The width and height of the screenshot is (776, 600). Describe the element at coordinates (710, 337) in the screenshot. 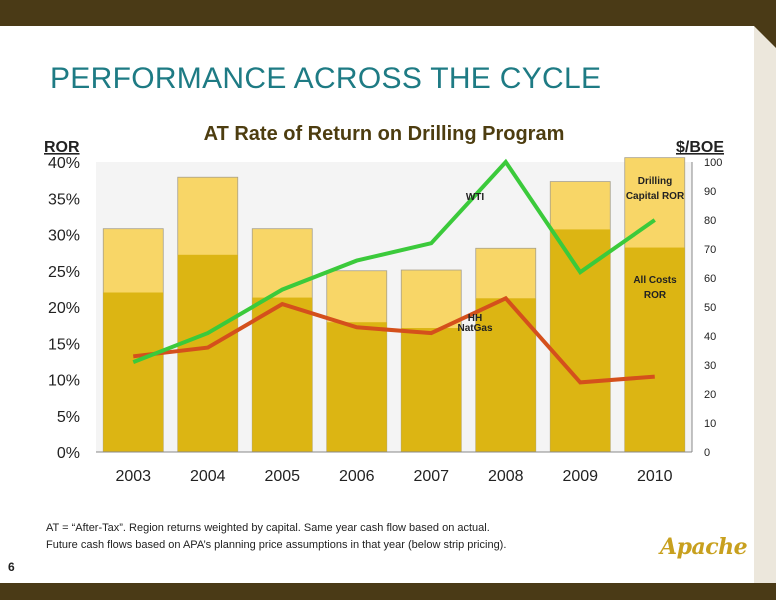

I see `y2-tick-40: 40` at that location.